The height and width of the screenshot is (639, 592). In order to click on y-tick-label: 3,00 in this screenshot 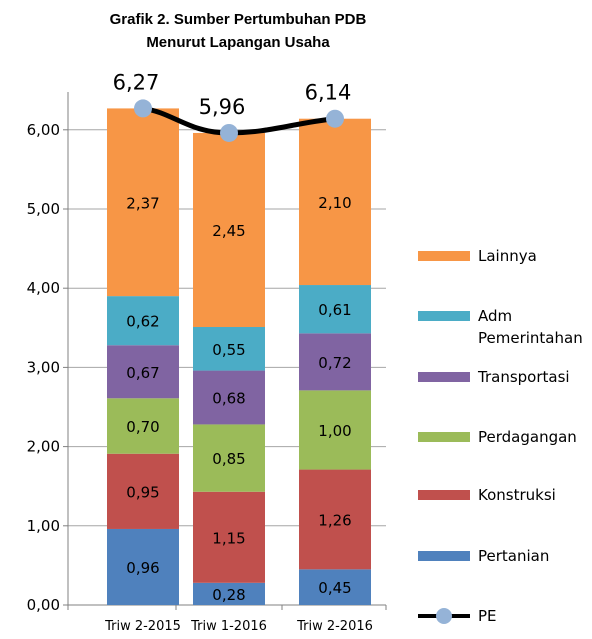, I will do `click(43, 367)`.